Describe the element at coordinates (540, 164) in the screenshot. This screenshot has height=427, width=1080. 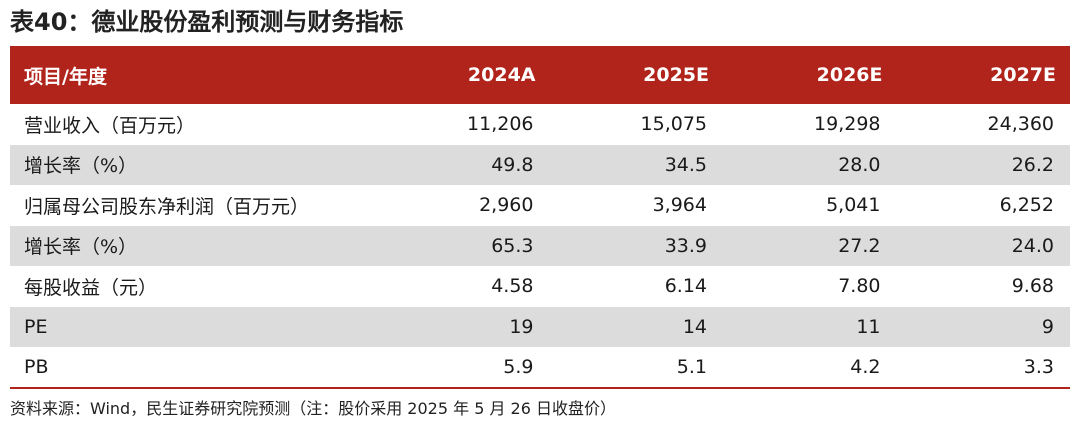
I see `table-row: 增长率（%） 49.8 34.5 28.0 26.2` at that location.